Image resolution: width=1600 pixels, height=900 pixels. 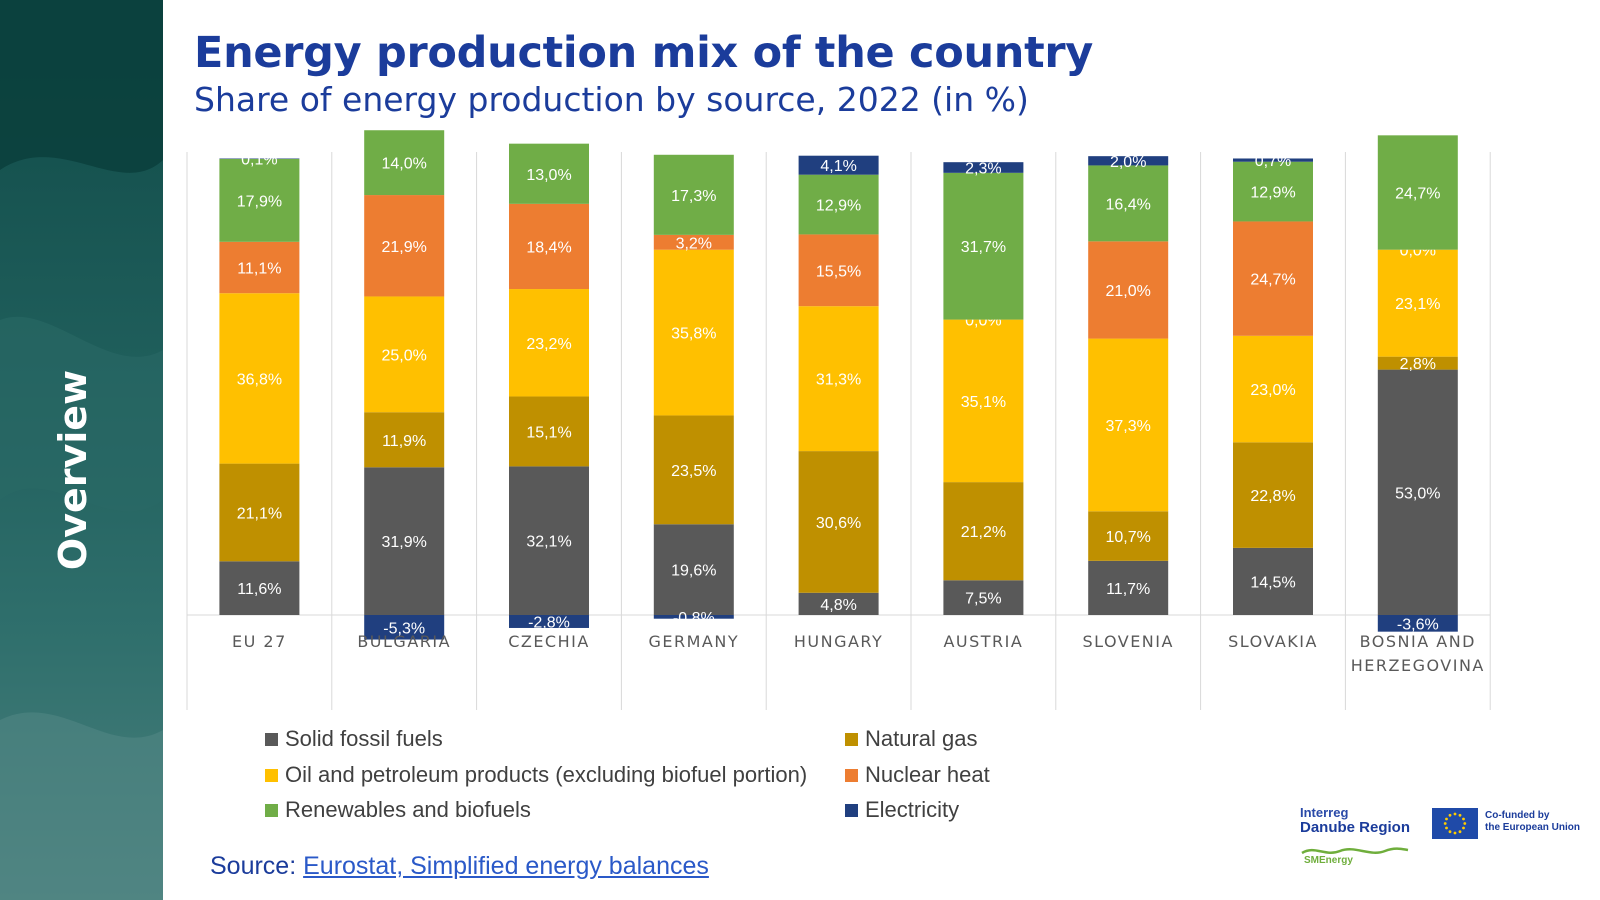 What do you see at coordinates (693, 571) in the screenshot?
I see `data-label: 19,6%` at bounding box center [693, 571].